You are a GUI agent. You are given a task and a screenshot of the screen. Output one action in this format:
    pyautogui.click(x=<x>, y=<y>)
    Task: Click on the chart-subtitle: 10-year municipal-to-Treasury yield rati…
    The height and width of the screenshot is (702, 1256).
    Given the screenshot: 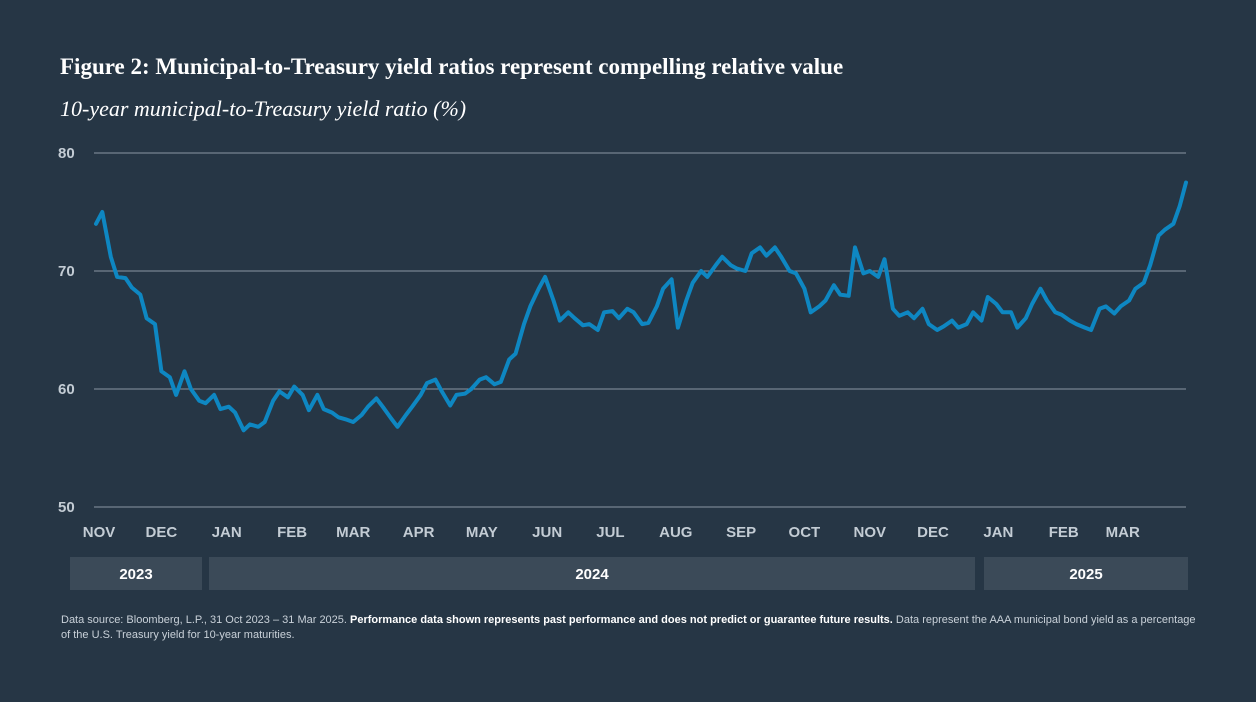 What is the action you would take?
    pyautogui.click(x=263, y=108)
    